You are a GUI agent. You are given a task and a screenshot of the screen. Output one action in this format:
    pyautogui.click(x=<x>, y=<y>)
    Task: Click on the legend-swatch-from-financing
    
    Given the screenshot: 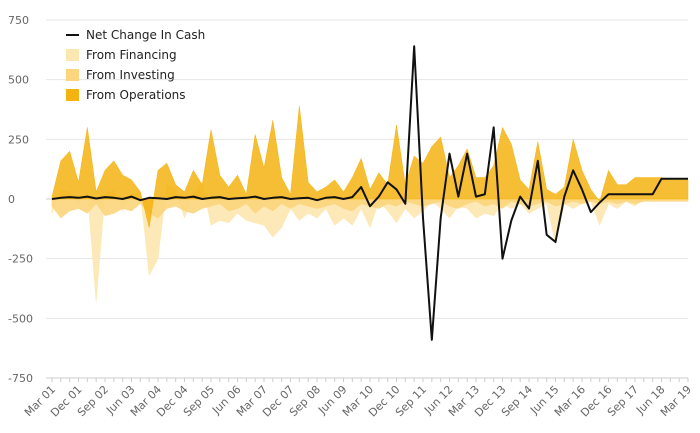 What is the action you would take?
    pyautogui.click(x=72, y=55)
    